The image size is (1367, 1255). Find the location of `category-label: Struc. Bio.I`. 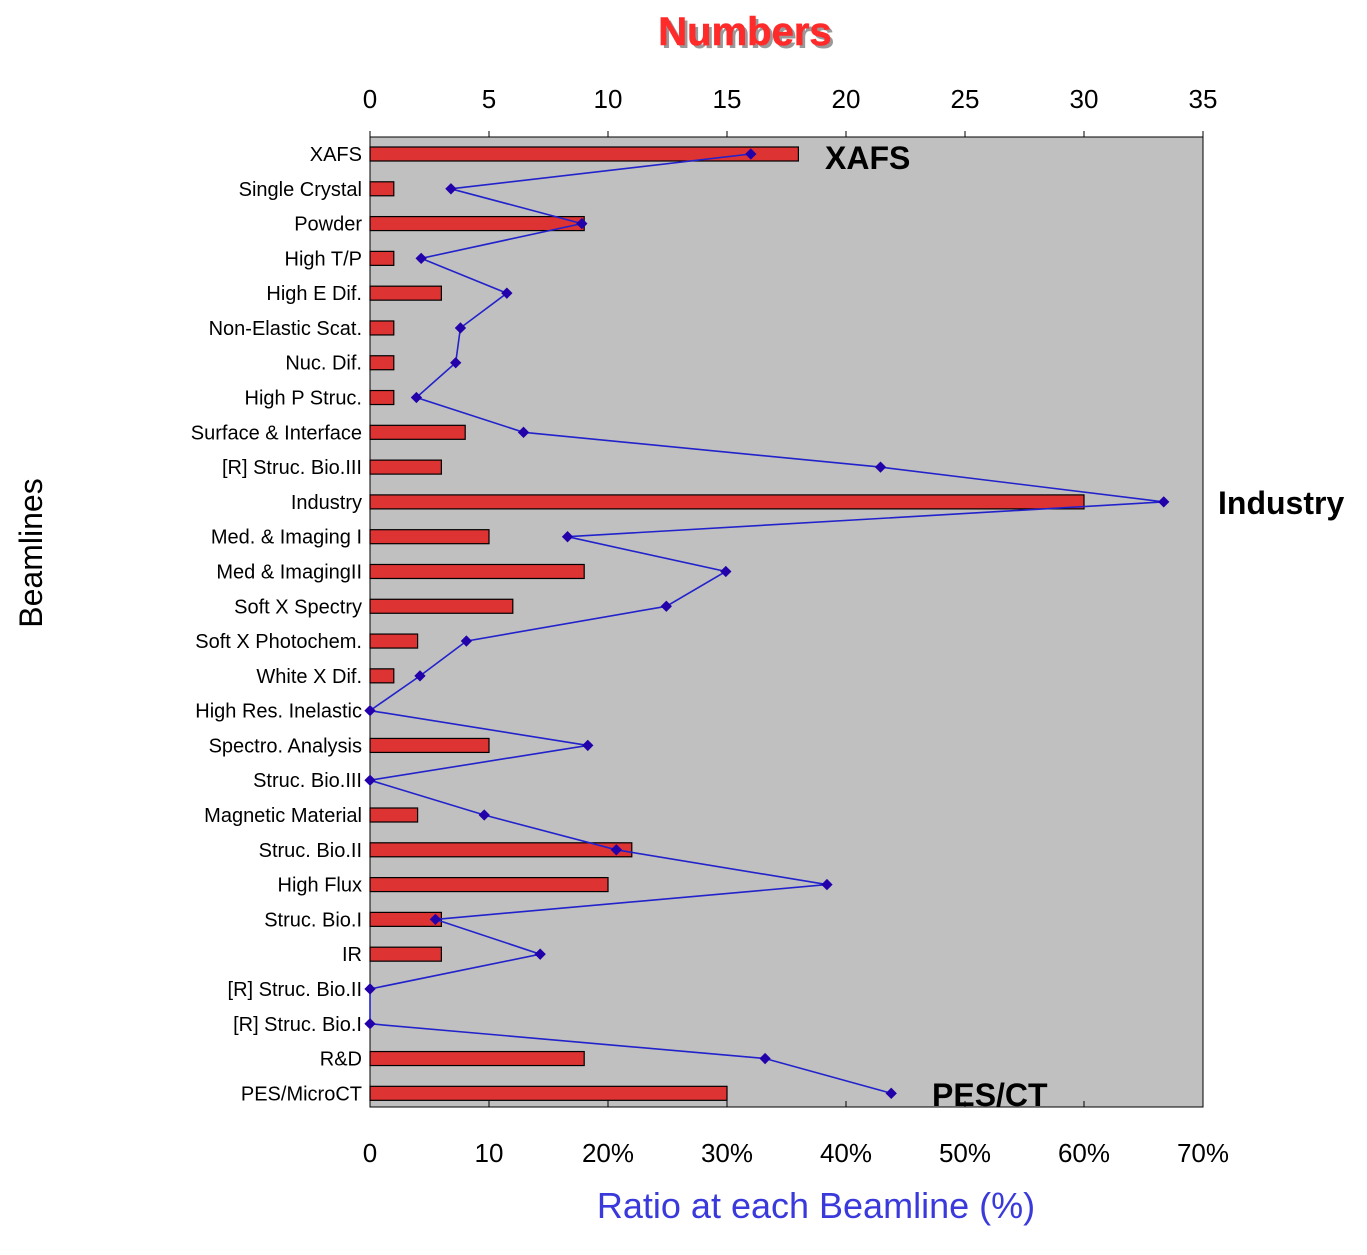

category-label: Struc. Bio.I is located at coordinates (313, 920).